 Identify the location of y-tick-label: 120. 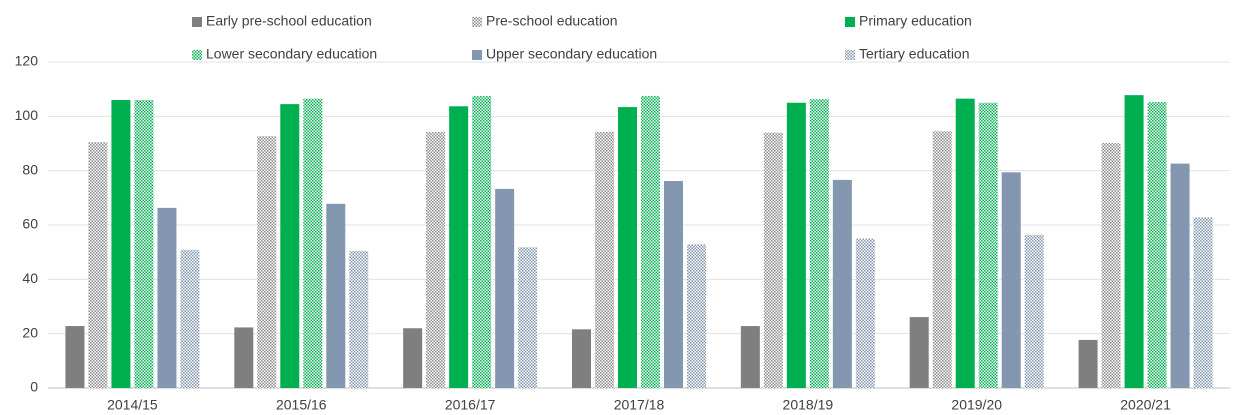
(27, 61).